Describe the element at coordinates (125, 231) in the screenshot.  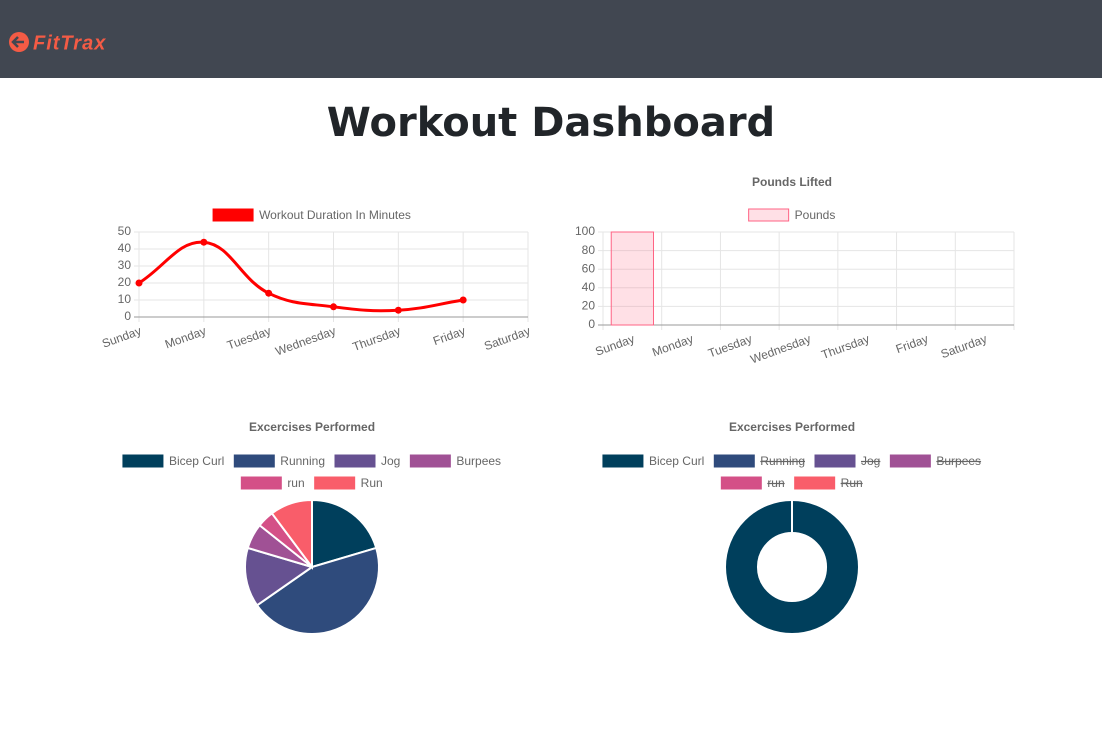
I see `y-tick-label: 50` at that location.